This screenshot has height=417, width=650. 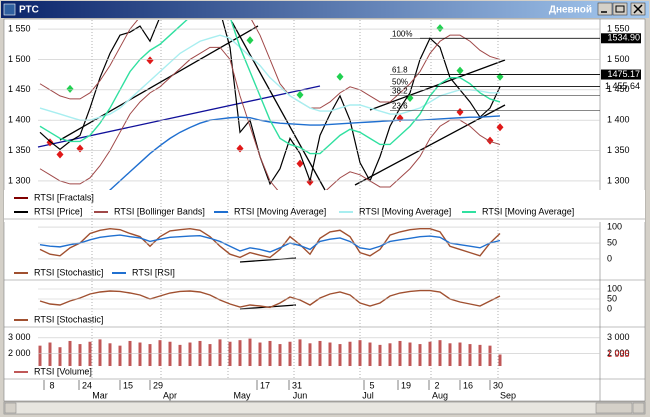 I want to click on price-tag-label: 1534.90, so click(x=623, y=38).